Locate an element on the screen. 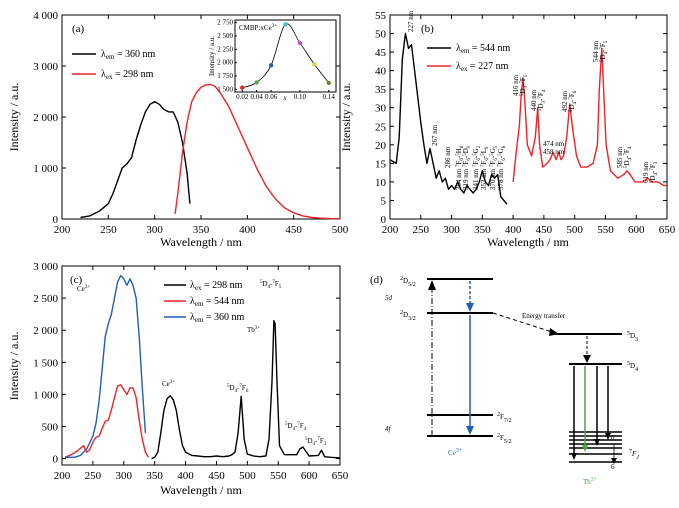 The height and width of the screenshot is (508, 679). anno-416: 416 nm is located at coordinates (516, 85).